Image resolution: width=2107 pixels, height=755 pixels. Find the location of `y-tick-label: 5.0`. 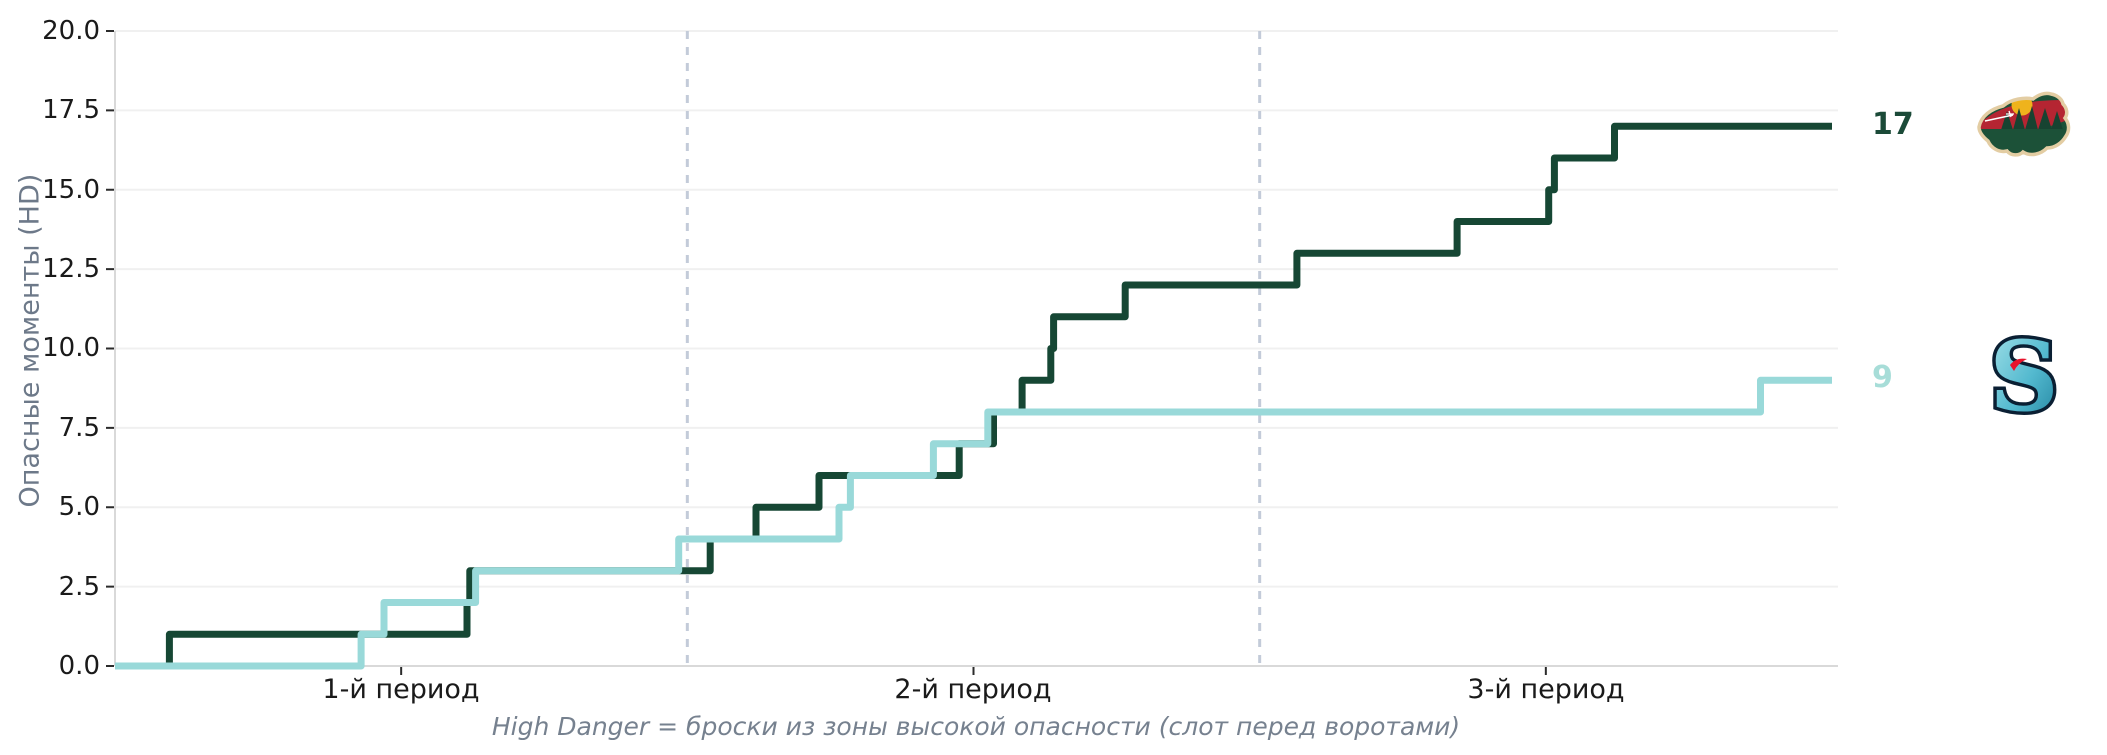

y-tick-label: 5.0 is located at coordinates (79, 507).